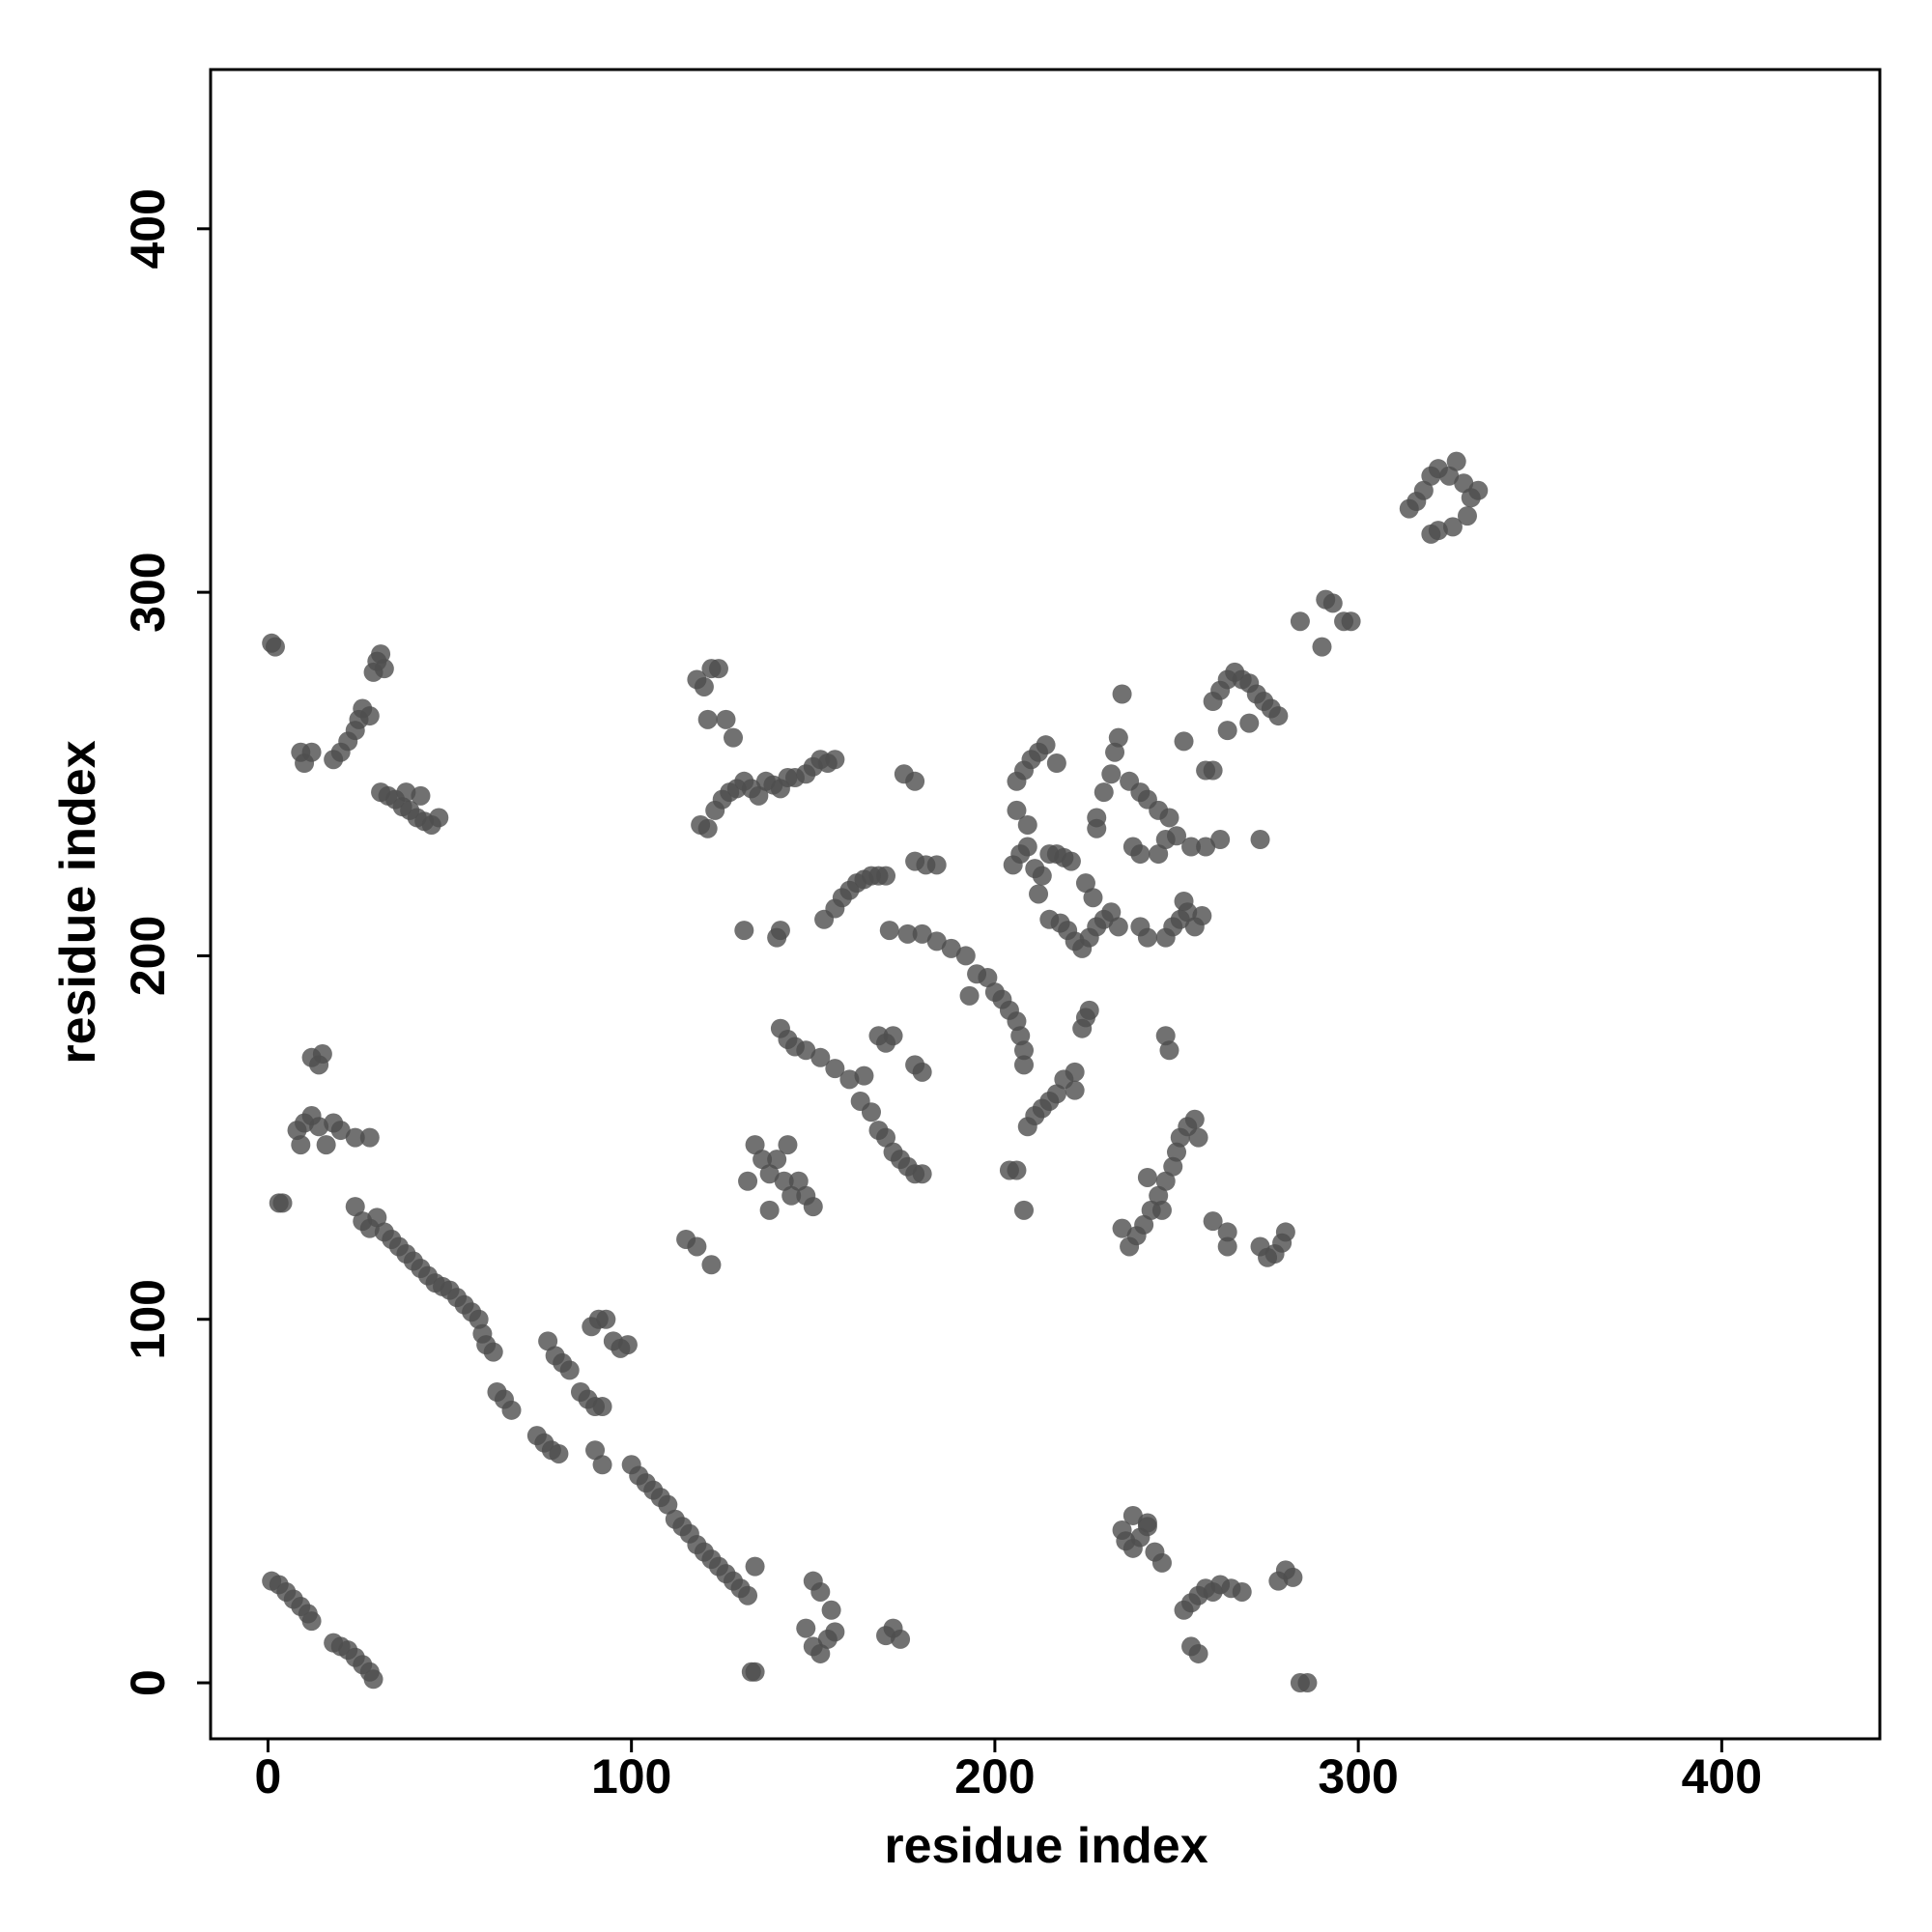  What do you see at coordinates (268, 1776) in the screenshot?
I see `x-tick-label: 0` at bounding box center [268, 1776].